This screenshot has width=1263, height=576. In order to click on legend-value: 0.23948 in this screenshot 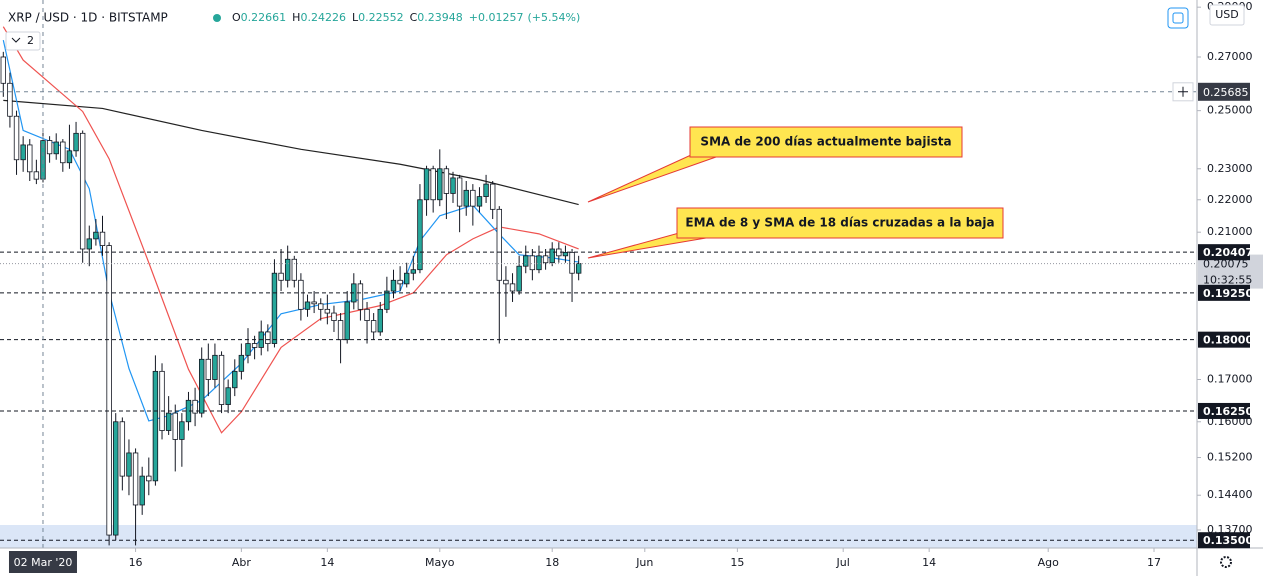, I will do `click(440, 17)`.